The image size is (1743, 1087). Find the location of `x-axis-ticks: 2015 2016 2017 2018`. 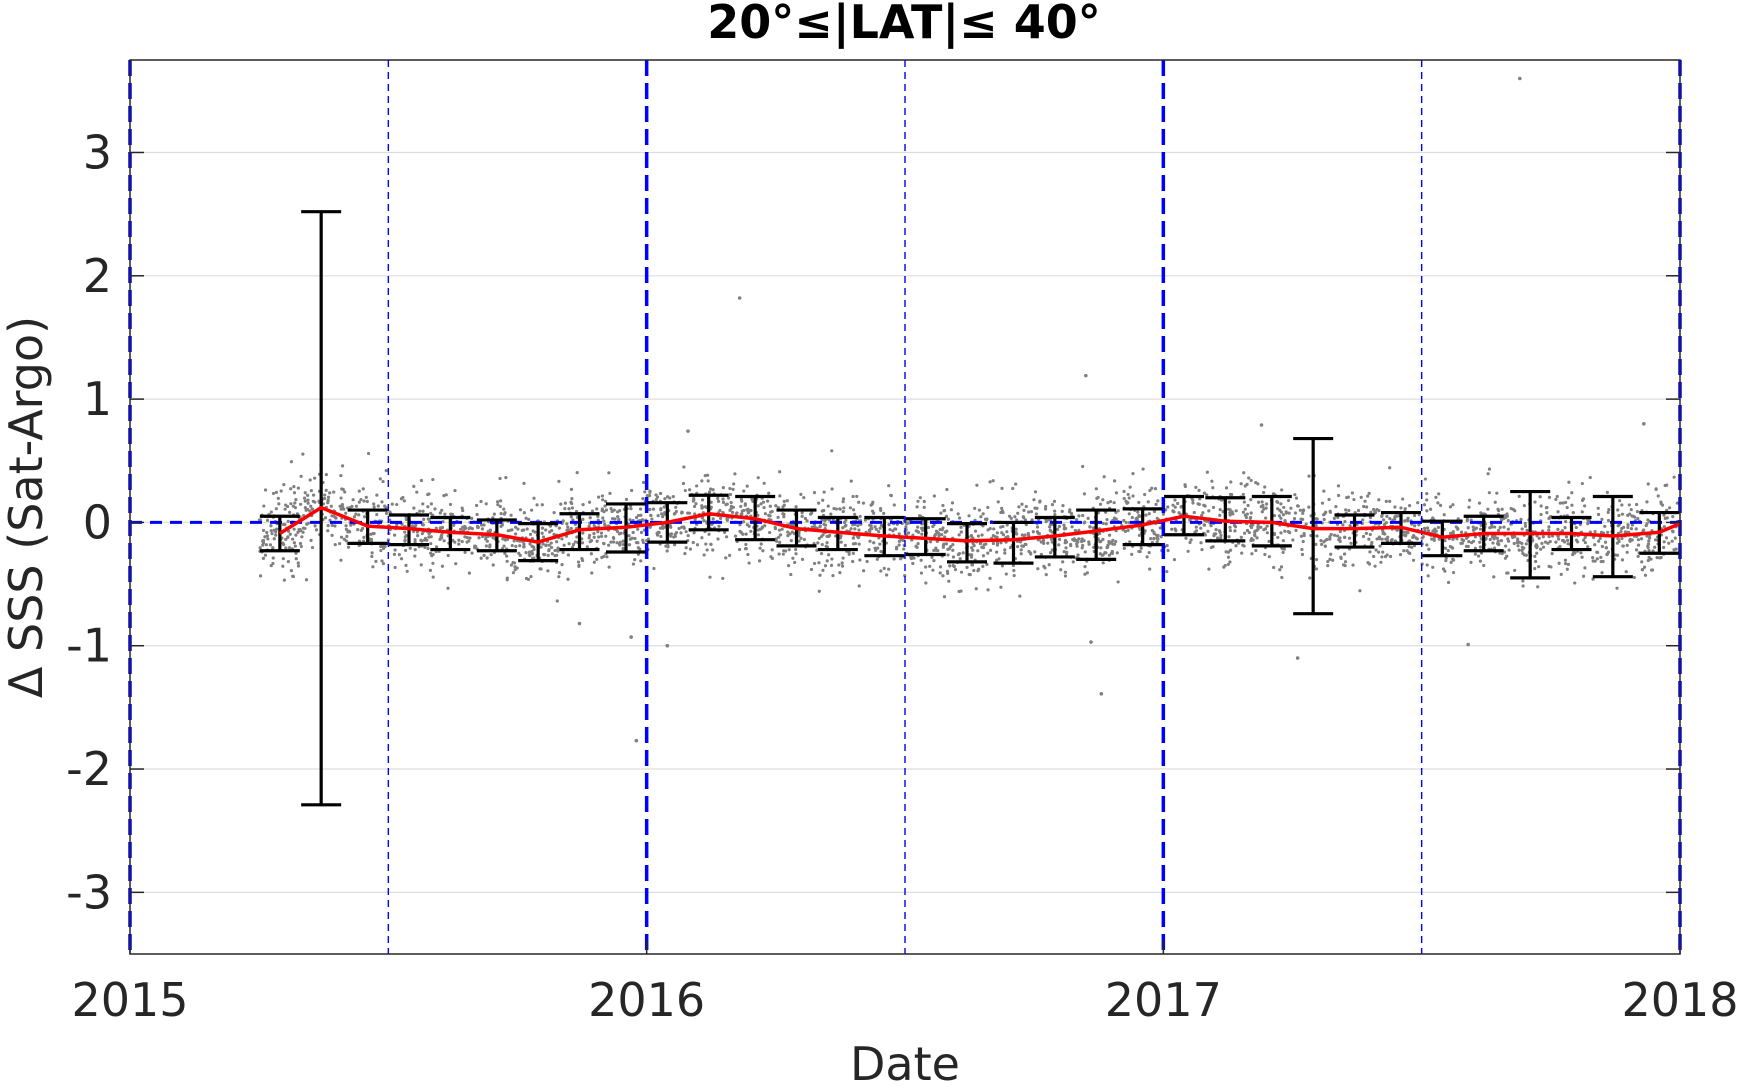

x-axis-ticks: 2015 2016 2017 2018 is located at coordinates (905, 983).